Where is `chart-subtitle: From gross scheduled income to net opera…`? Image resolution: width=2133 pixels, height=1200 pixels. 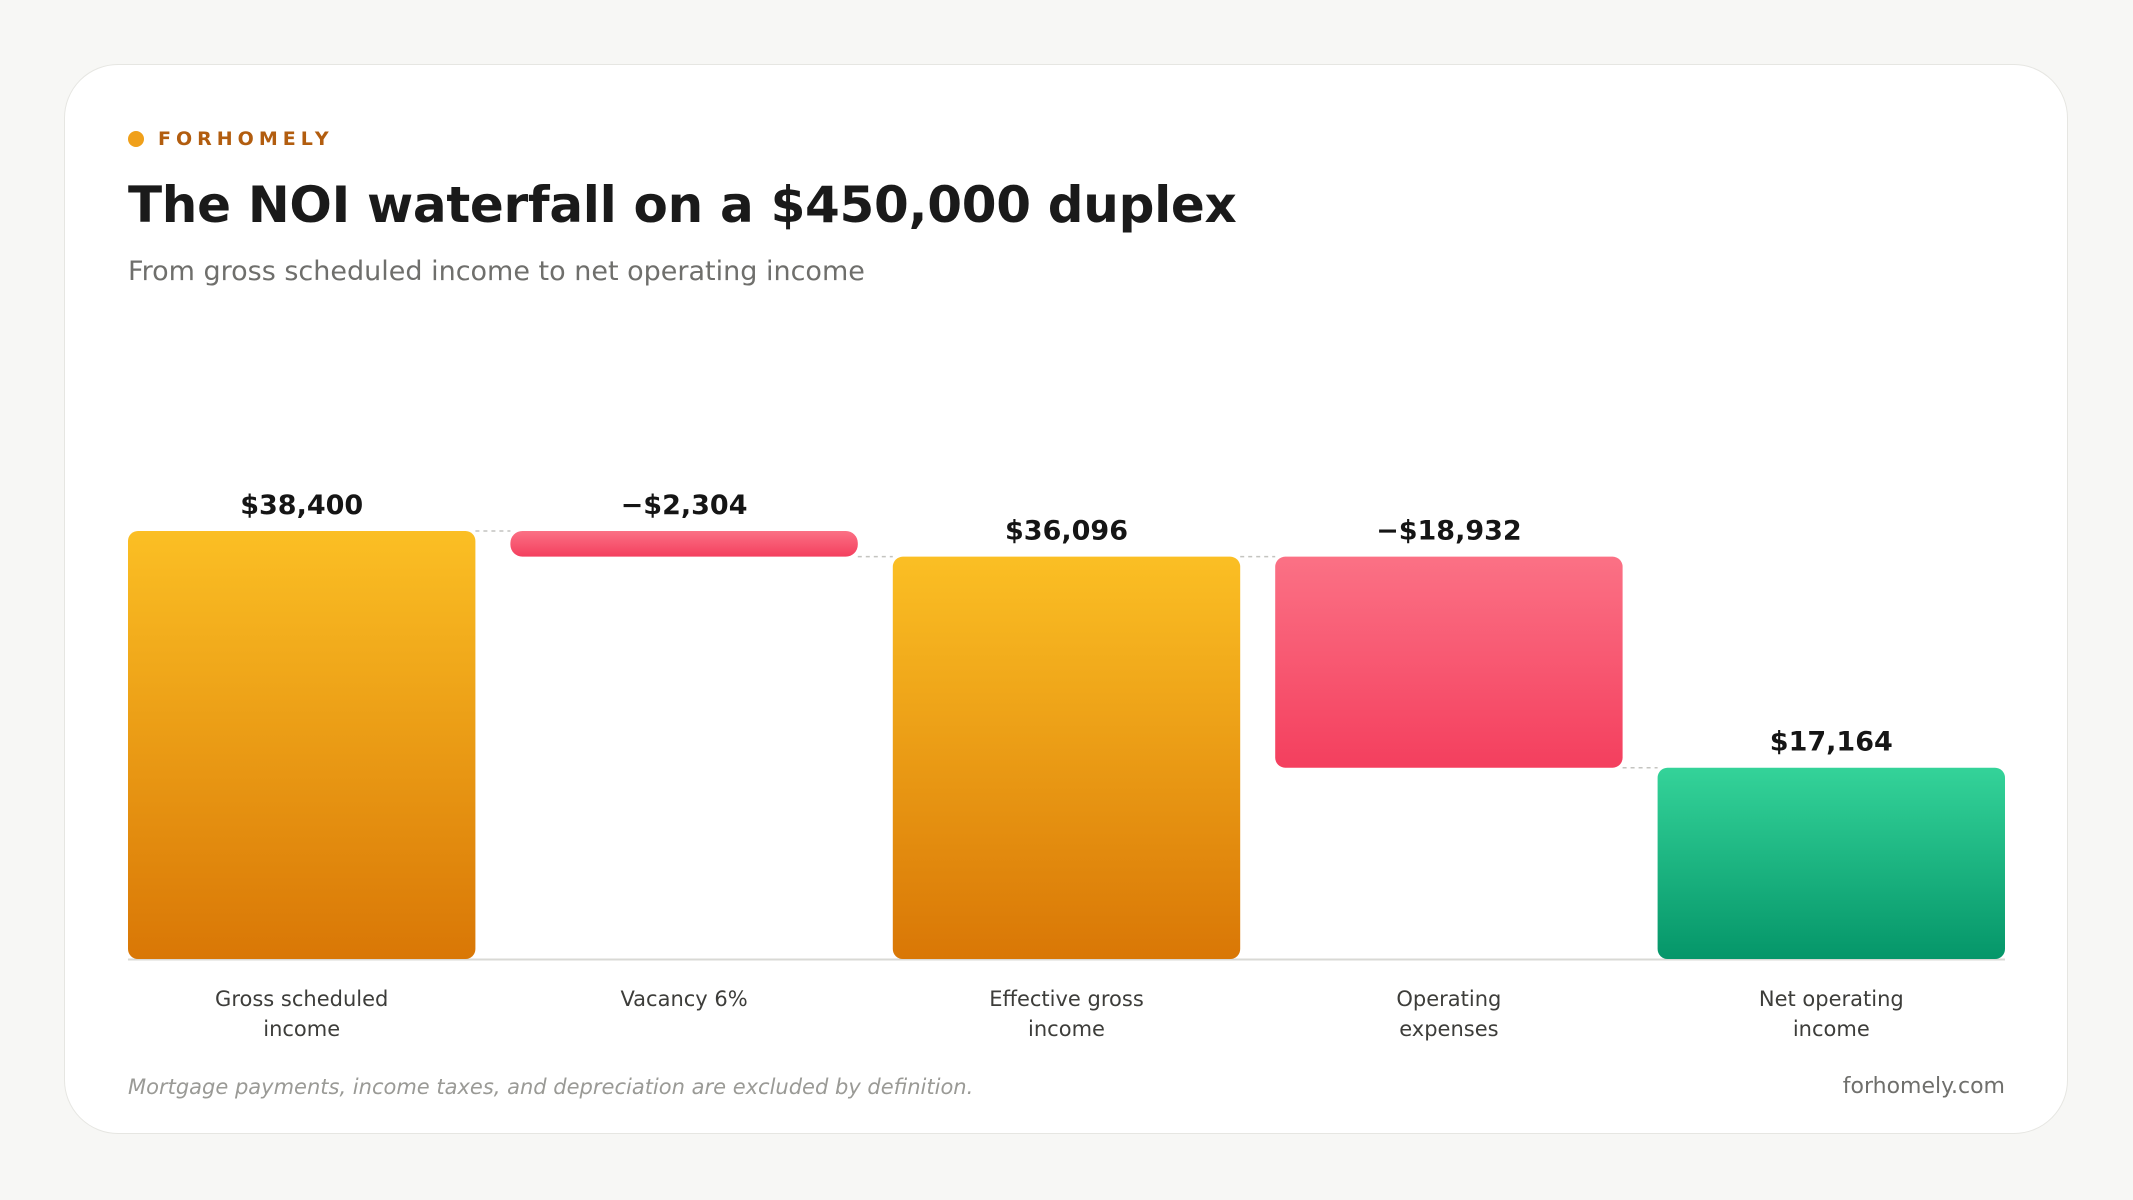
chart-subtitle: From gross scheduled income to net opera… is located at coordinates (496, 271).